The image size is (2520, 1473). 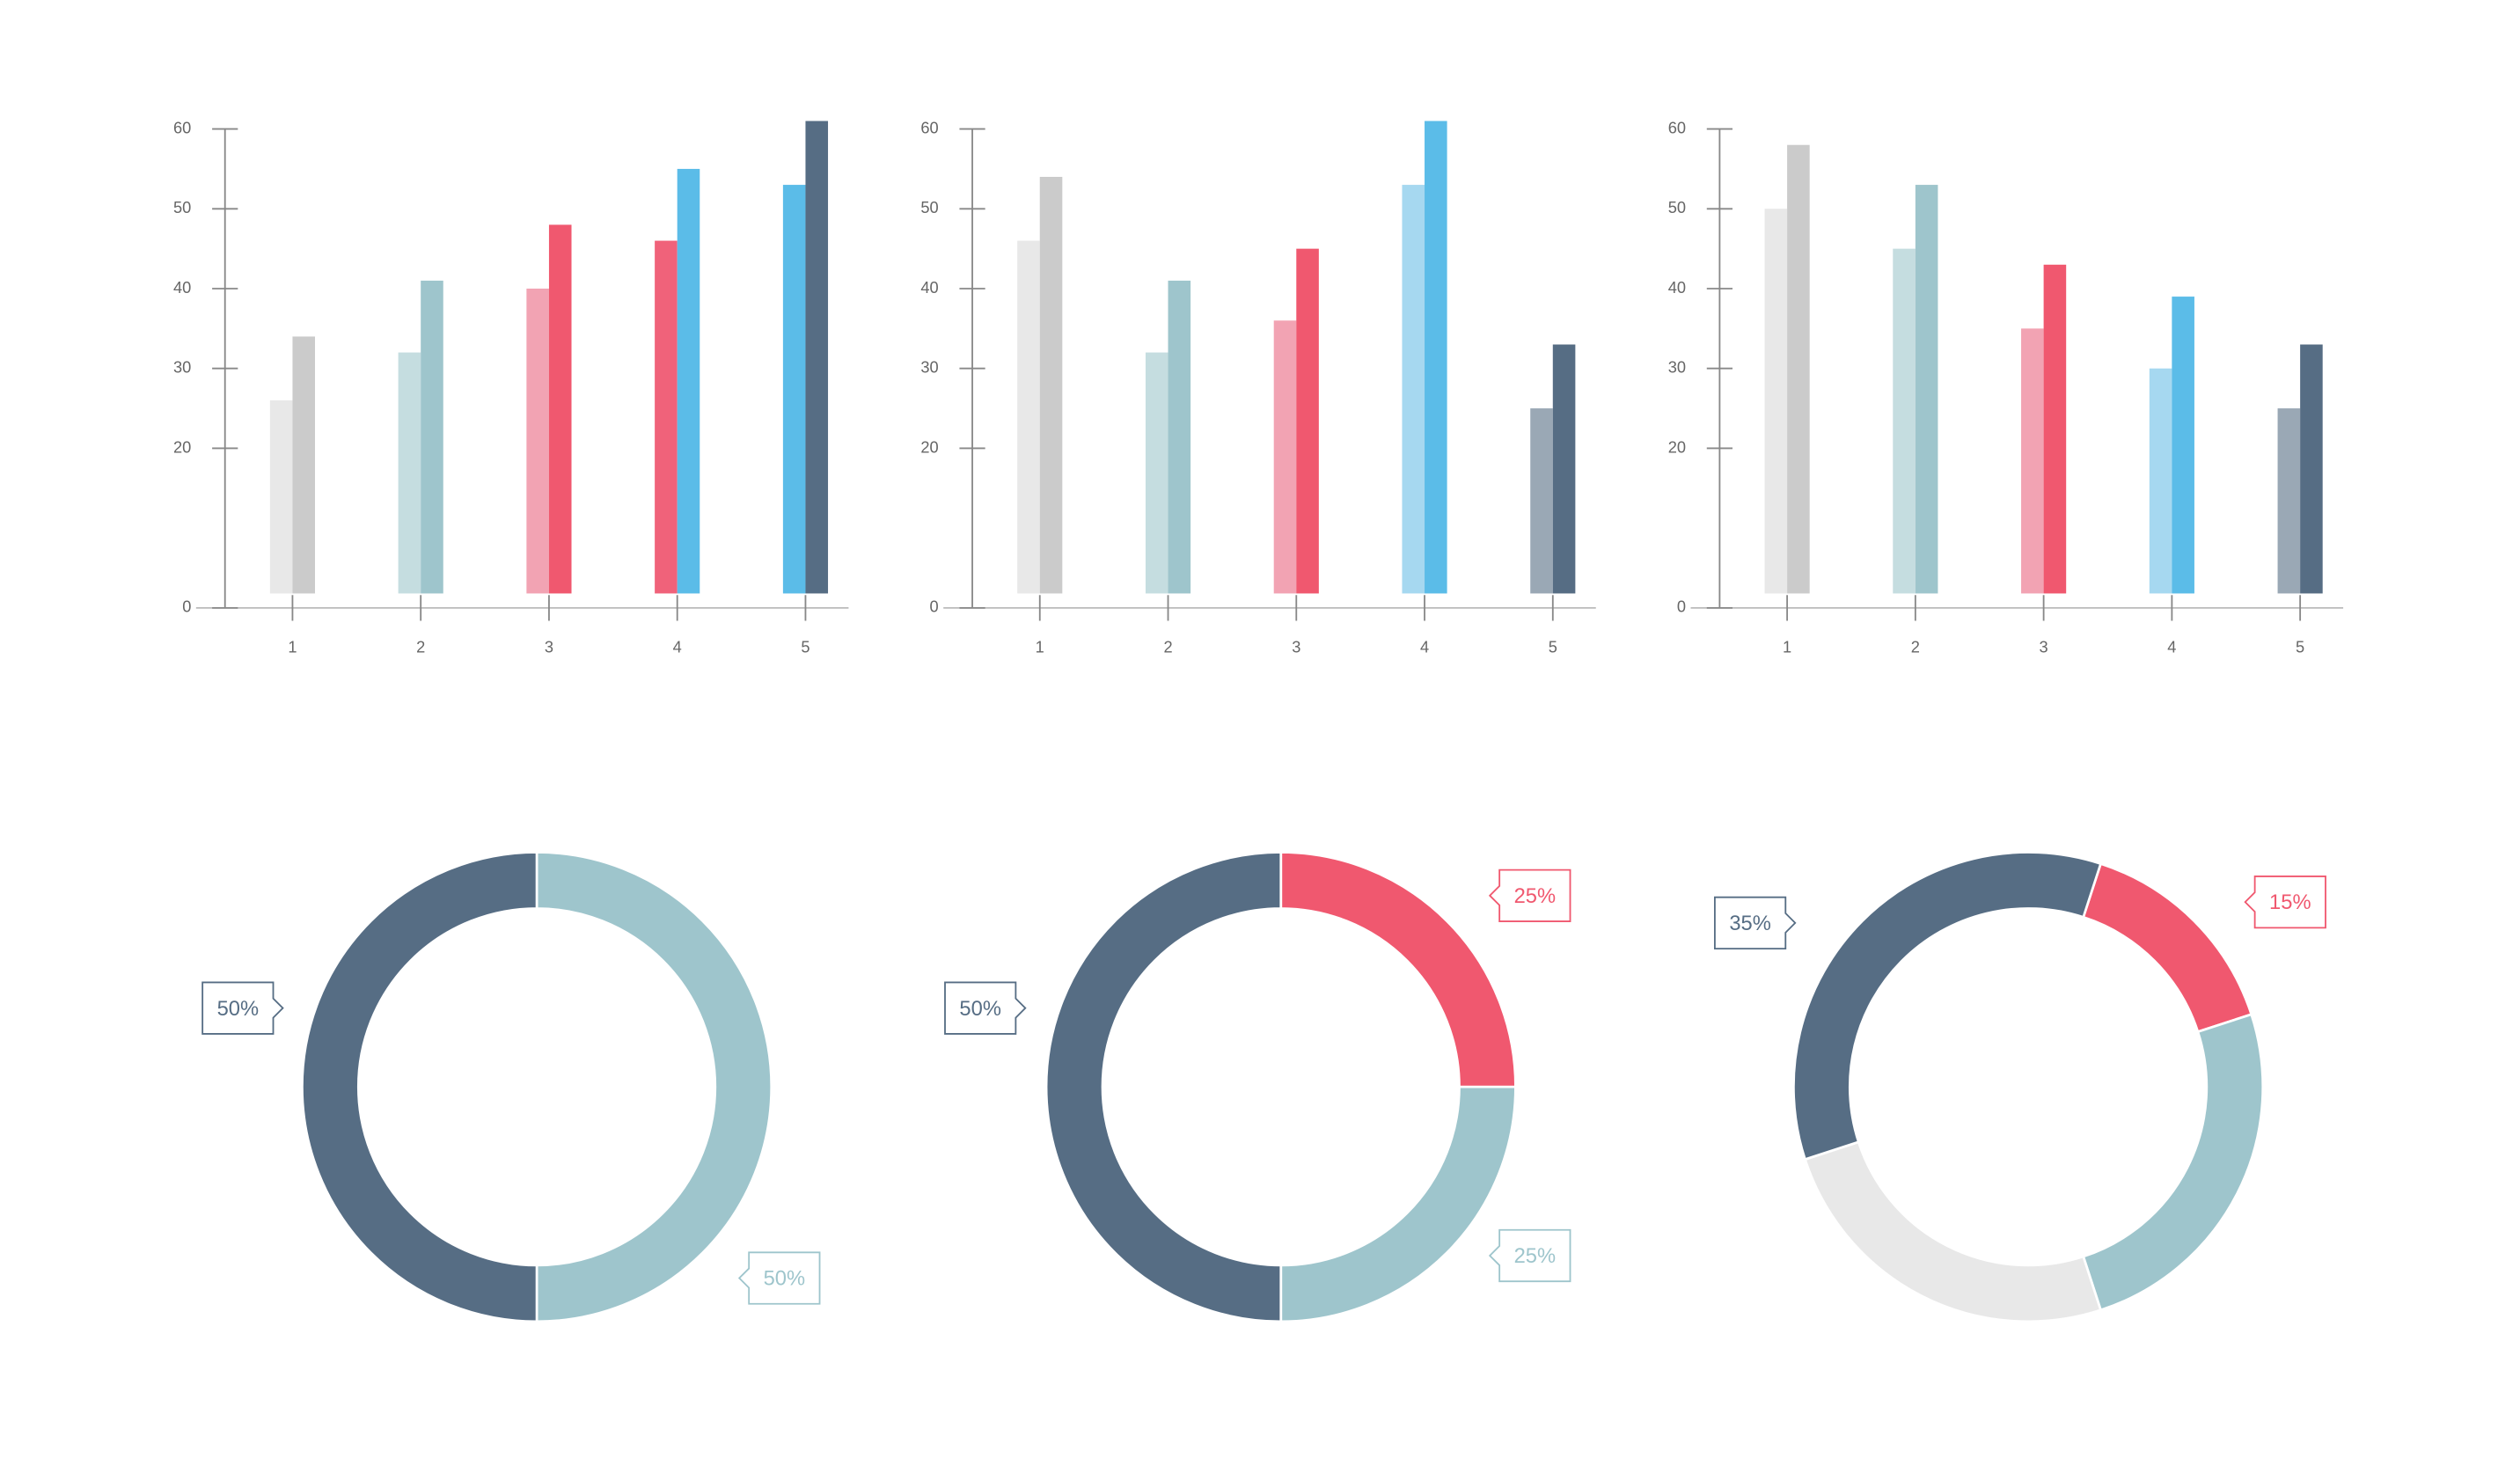 I want to click on value-label: 35%, so click(x=1750, y=924).